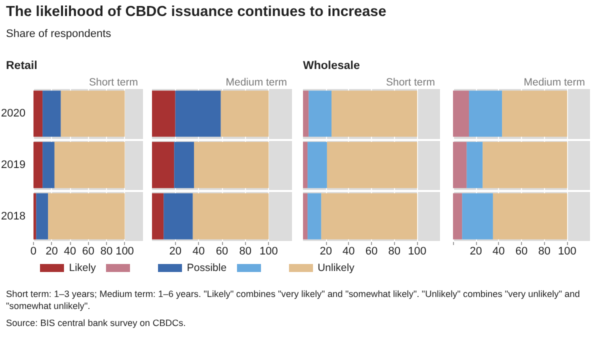 This screenshot has width=600, height=338. What do you see at coordinates (33, 252) in the screenshot?
I see `x-tick-label: 0` at bounding box center [33, 252].